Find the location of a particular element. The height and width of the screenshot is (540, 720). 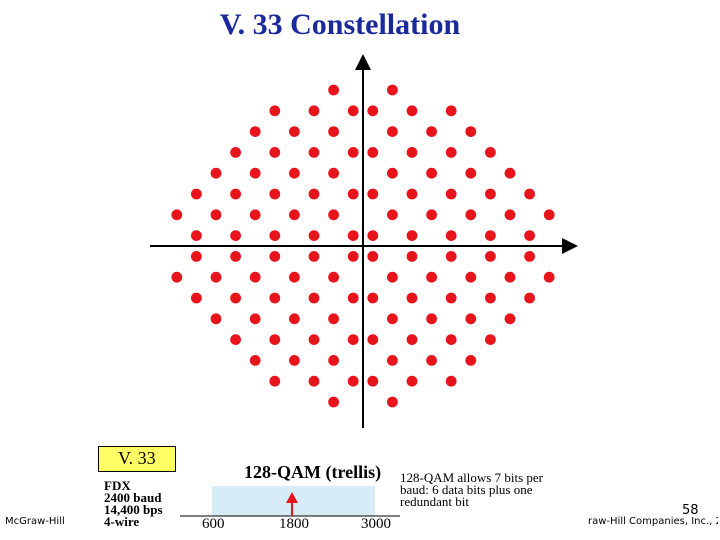

spec-duplex: FDX is located at coordinates (117, 485).